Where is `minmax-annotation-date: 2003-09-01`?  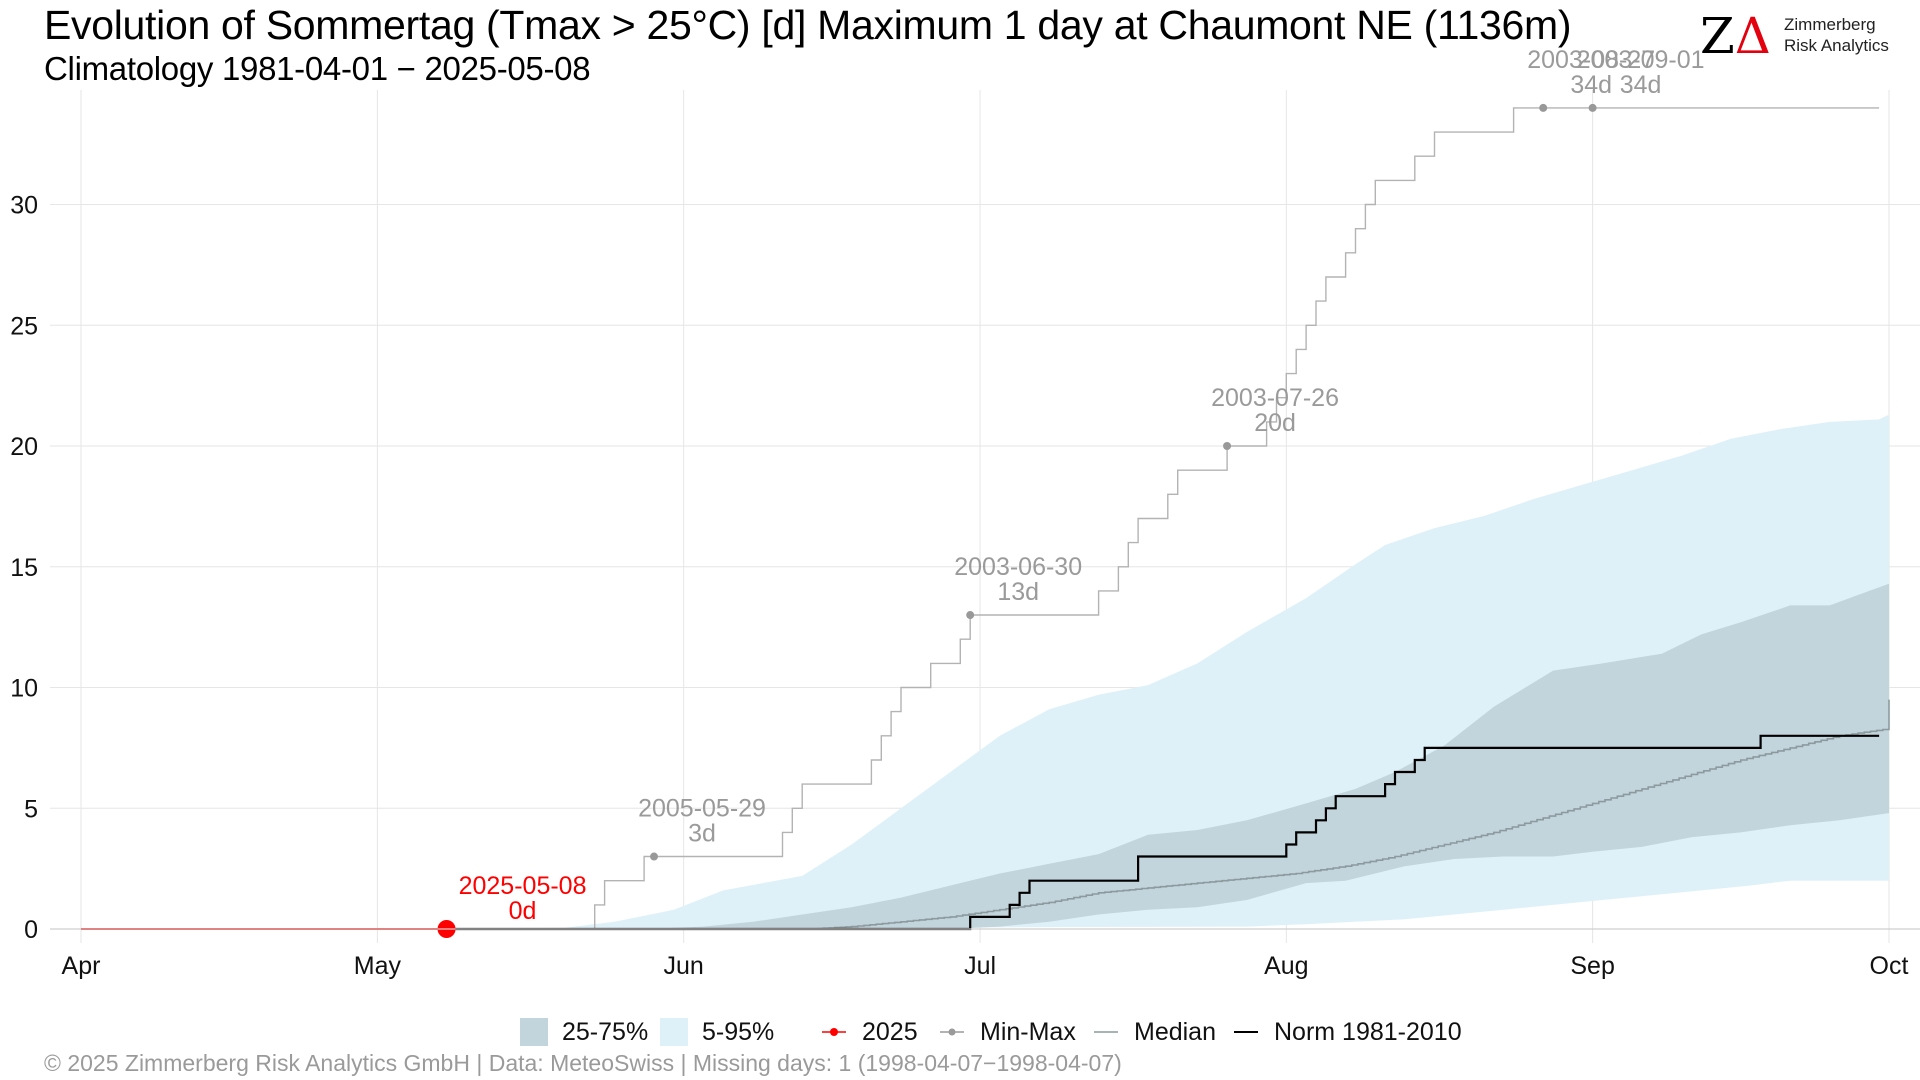 minmax-annotation-date: 2003-09-01 is located at coordinates (1641, 60).